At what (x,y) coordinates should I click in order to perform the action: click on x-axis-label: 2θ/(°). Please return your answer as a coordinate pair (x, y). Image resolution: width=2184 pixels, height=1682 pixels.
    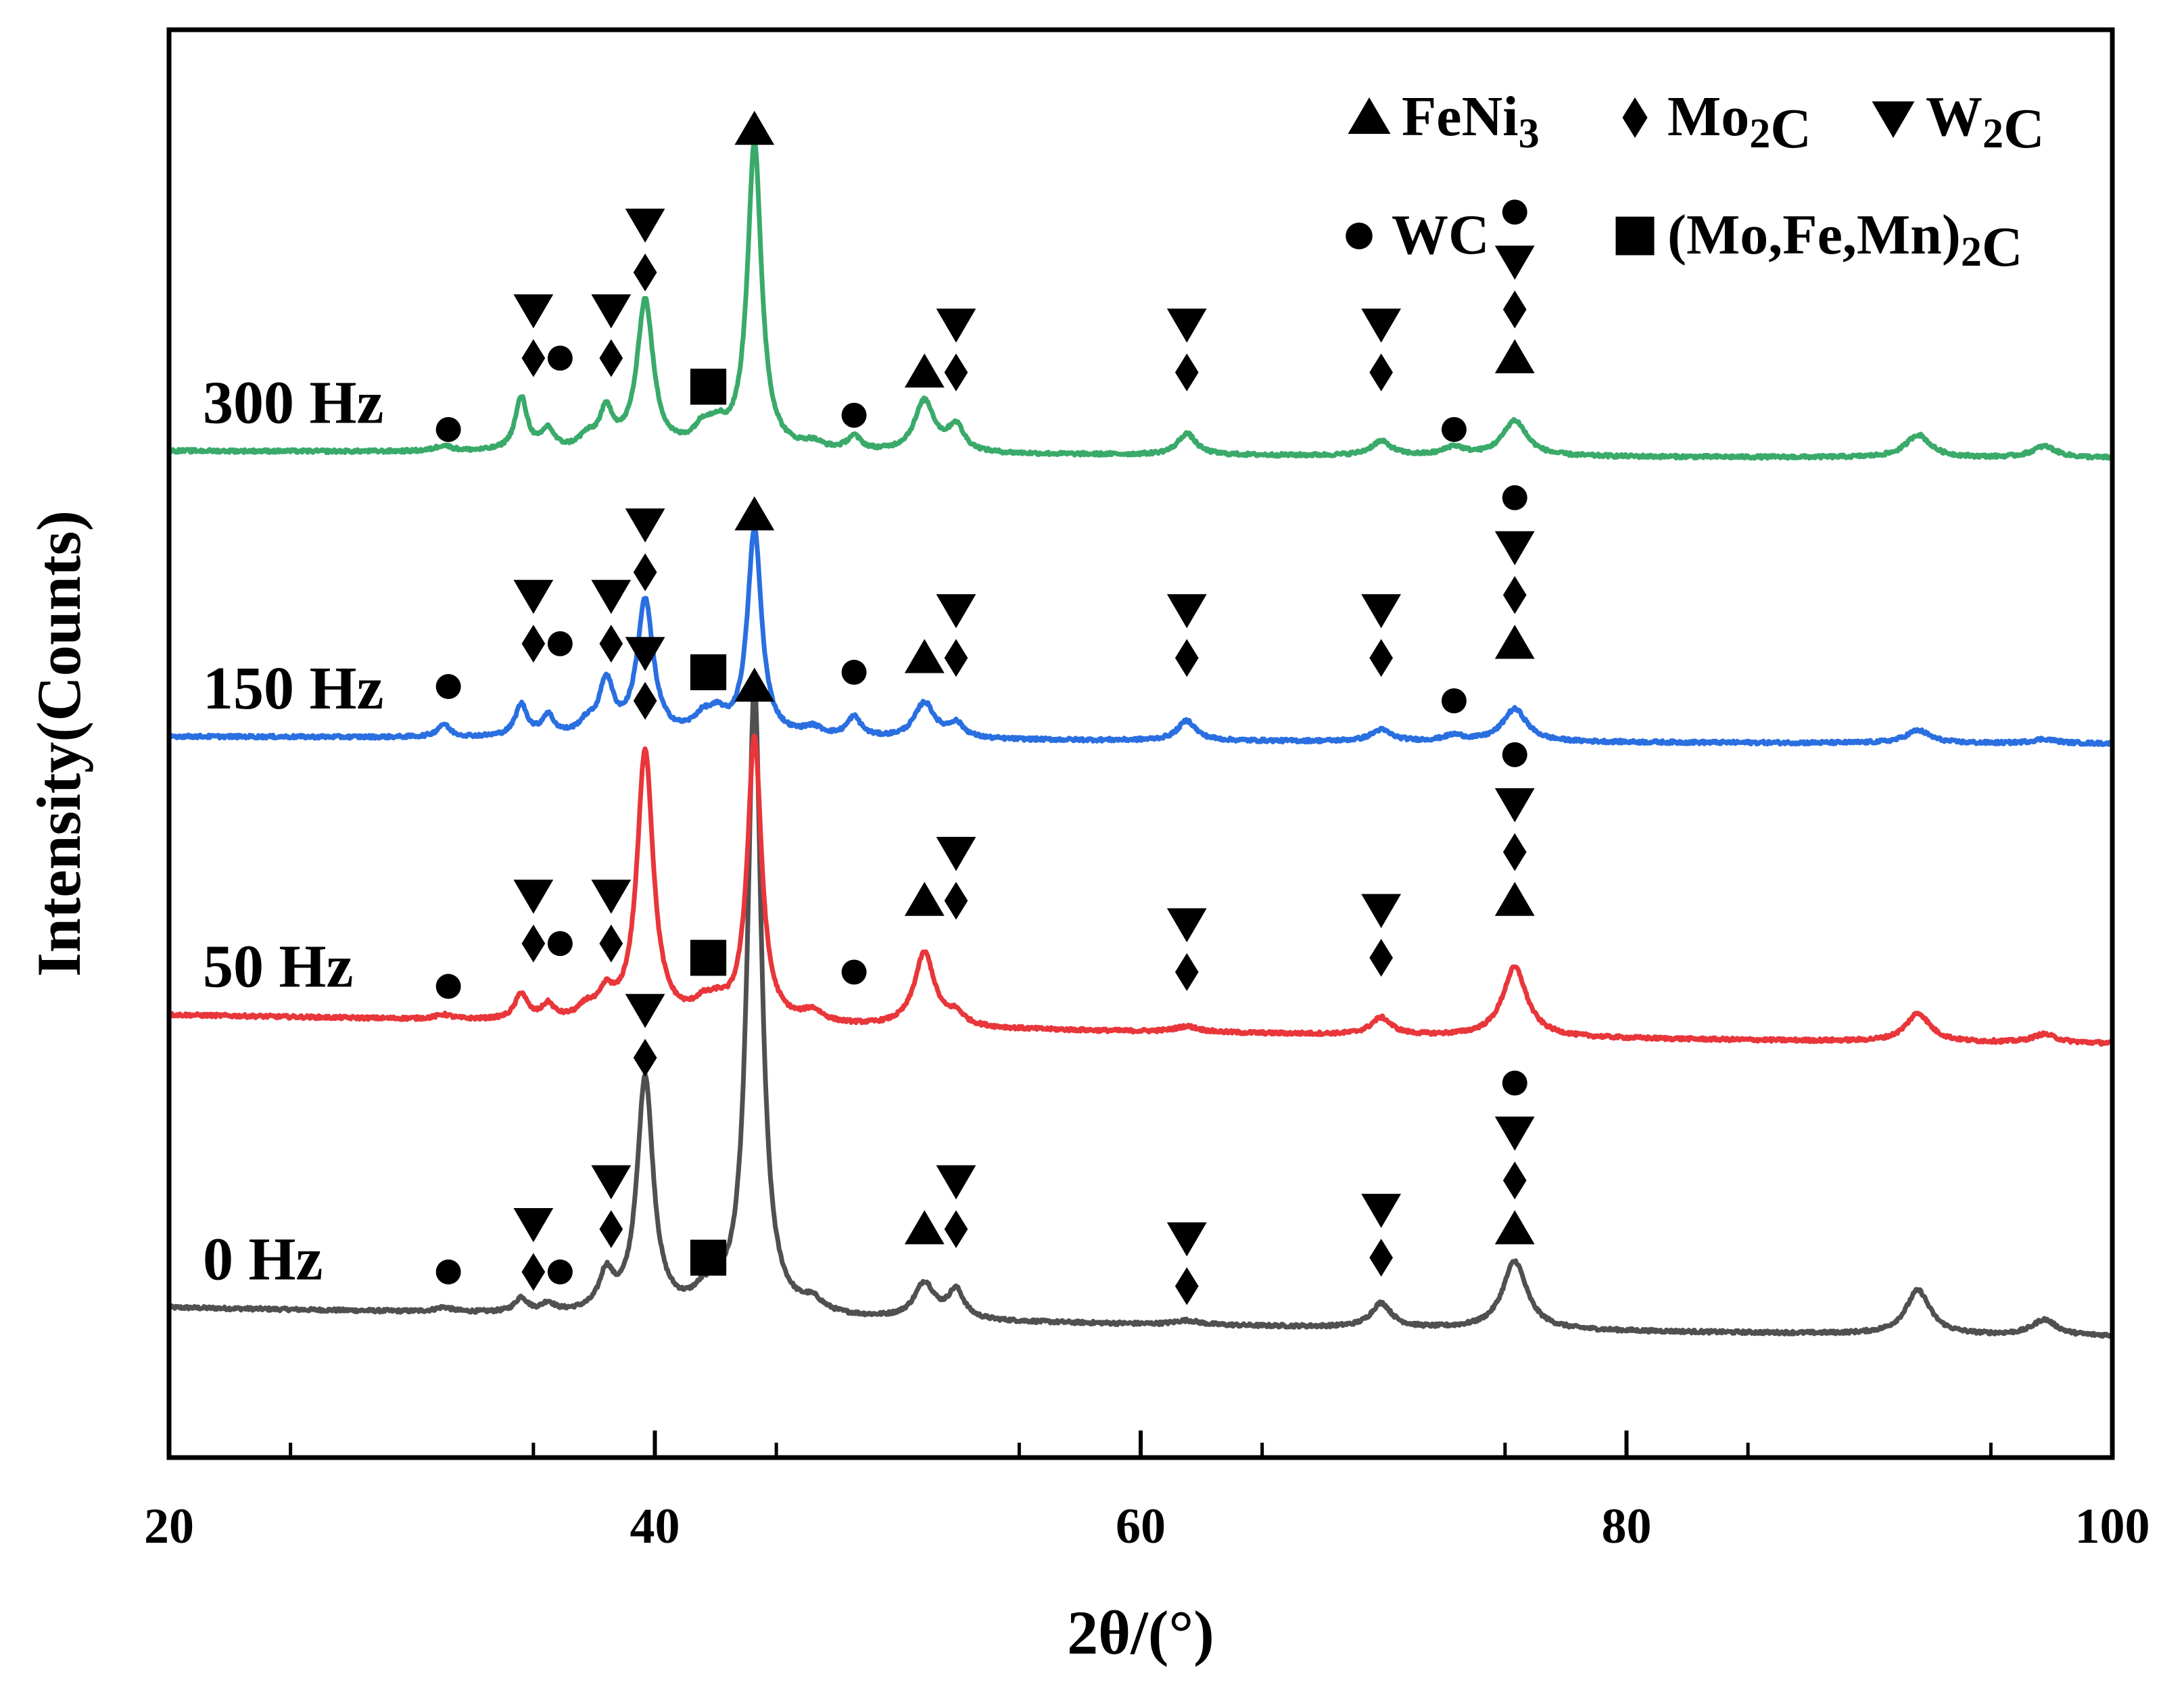
    Looking at the image, I should click on (1140, 1632).